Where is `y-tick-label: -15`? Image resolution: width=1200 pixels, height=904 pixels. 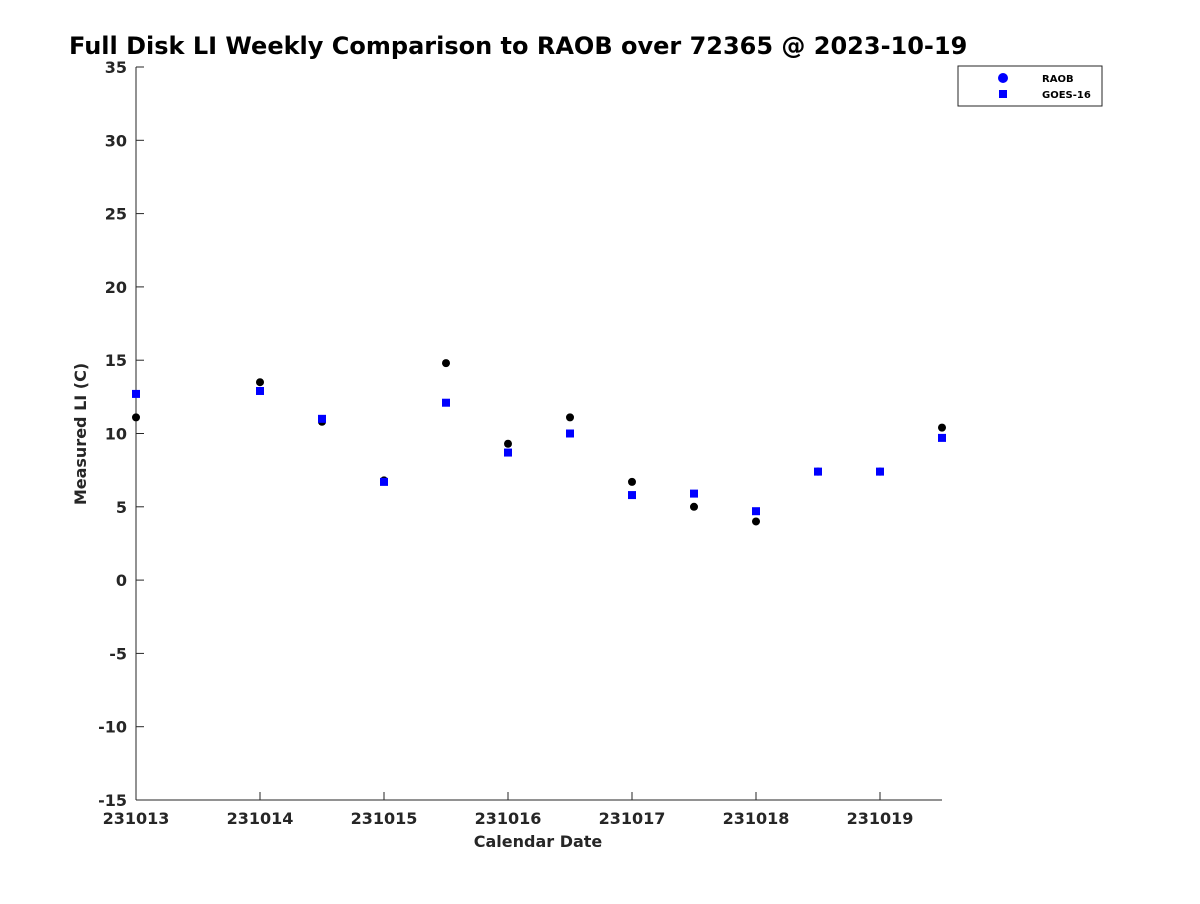
y-tick-label: -15 is located at coordinates (112, 800).